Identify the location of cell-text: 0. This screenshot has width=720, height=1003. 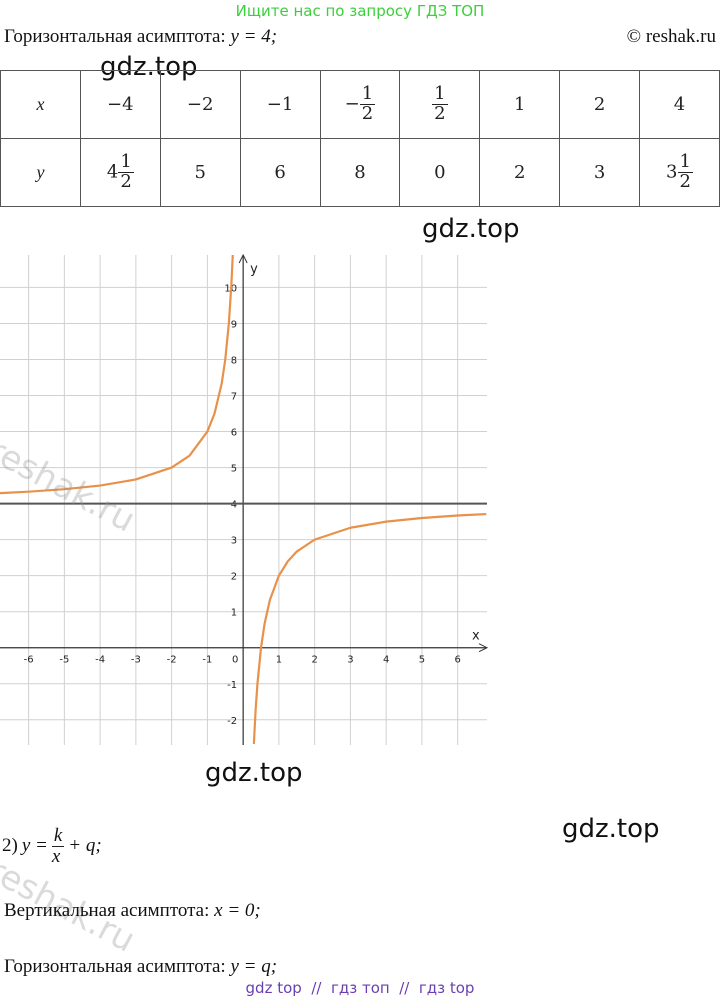
(440, 172).